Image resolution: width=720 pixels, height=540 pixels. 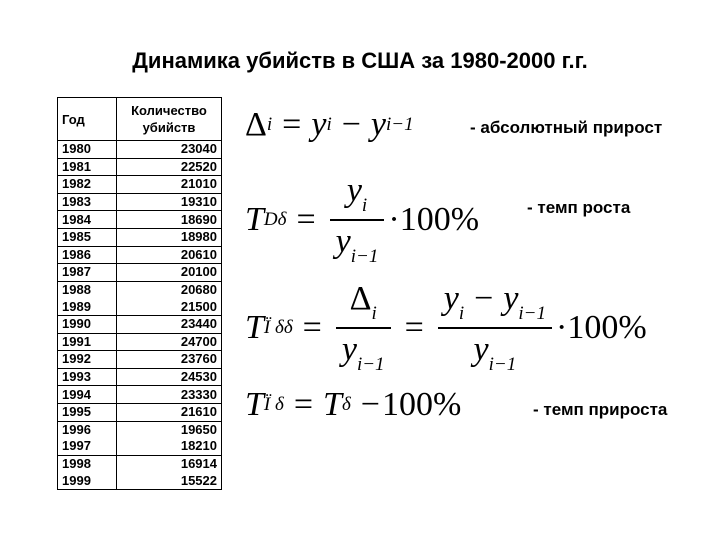 I want to click on f-sub: Dδ, so click(x=275, y=219).